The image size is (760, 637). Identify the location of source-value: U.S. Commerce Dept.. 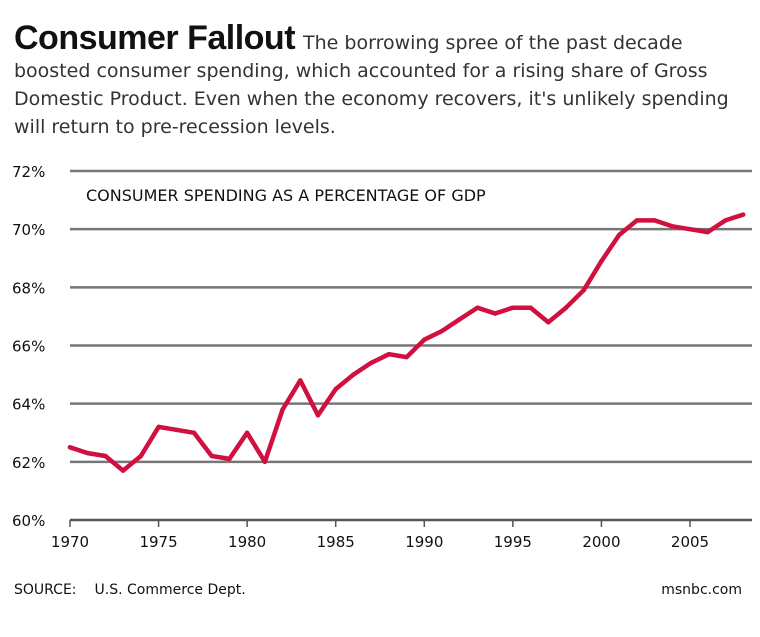
(170, 590).